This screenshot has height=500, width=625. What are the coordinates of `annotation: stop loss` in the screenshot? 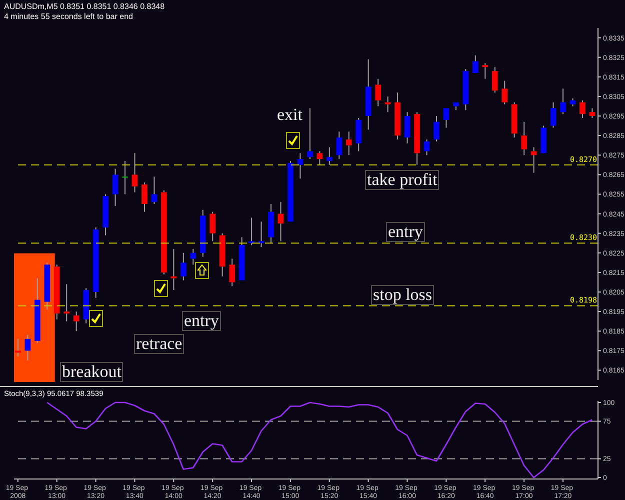 It's located at (402, 295).